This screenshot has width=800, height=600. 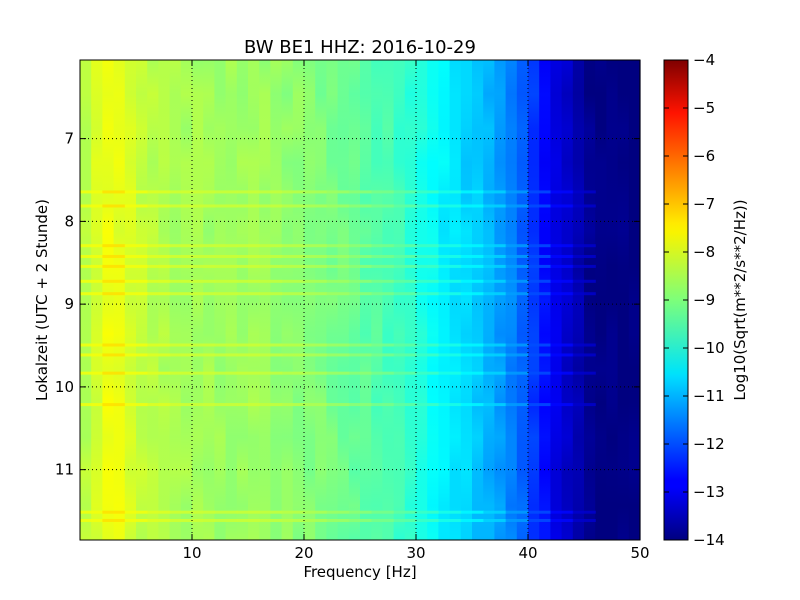 What do you see at coordinates (704, 300) in the screenshot?
I see `colorbar-tick-label: −9` at bounding box center [704, 300].